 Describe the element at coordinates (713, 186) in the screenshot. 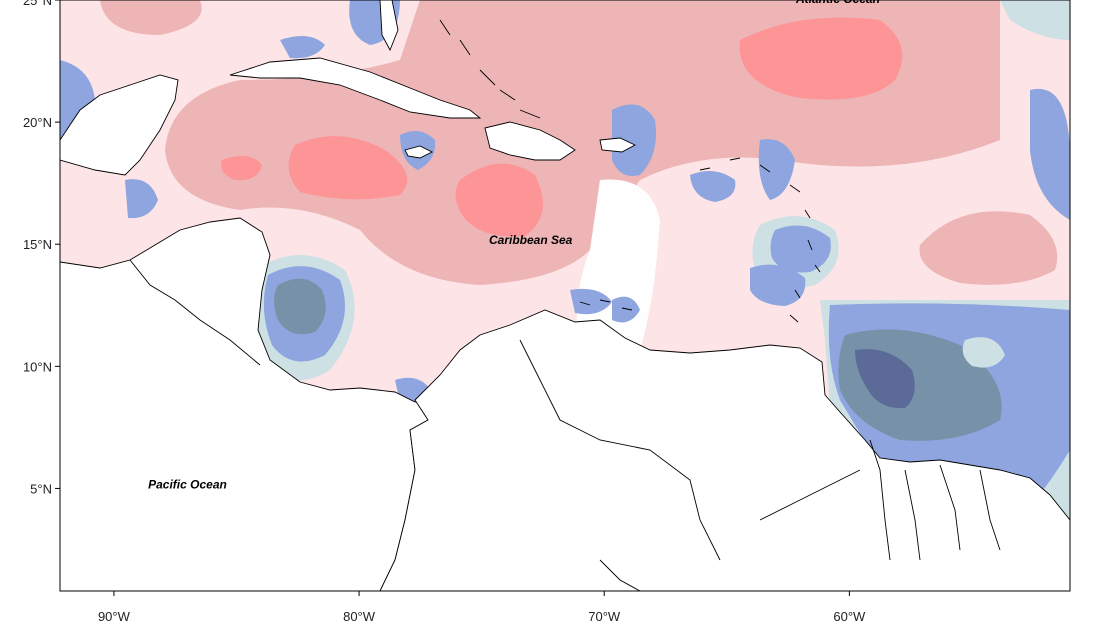

I see `blue-light-patch-virgin` at that location.